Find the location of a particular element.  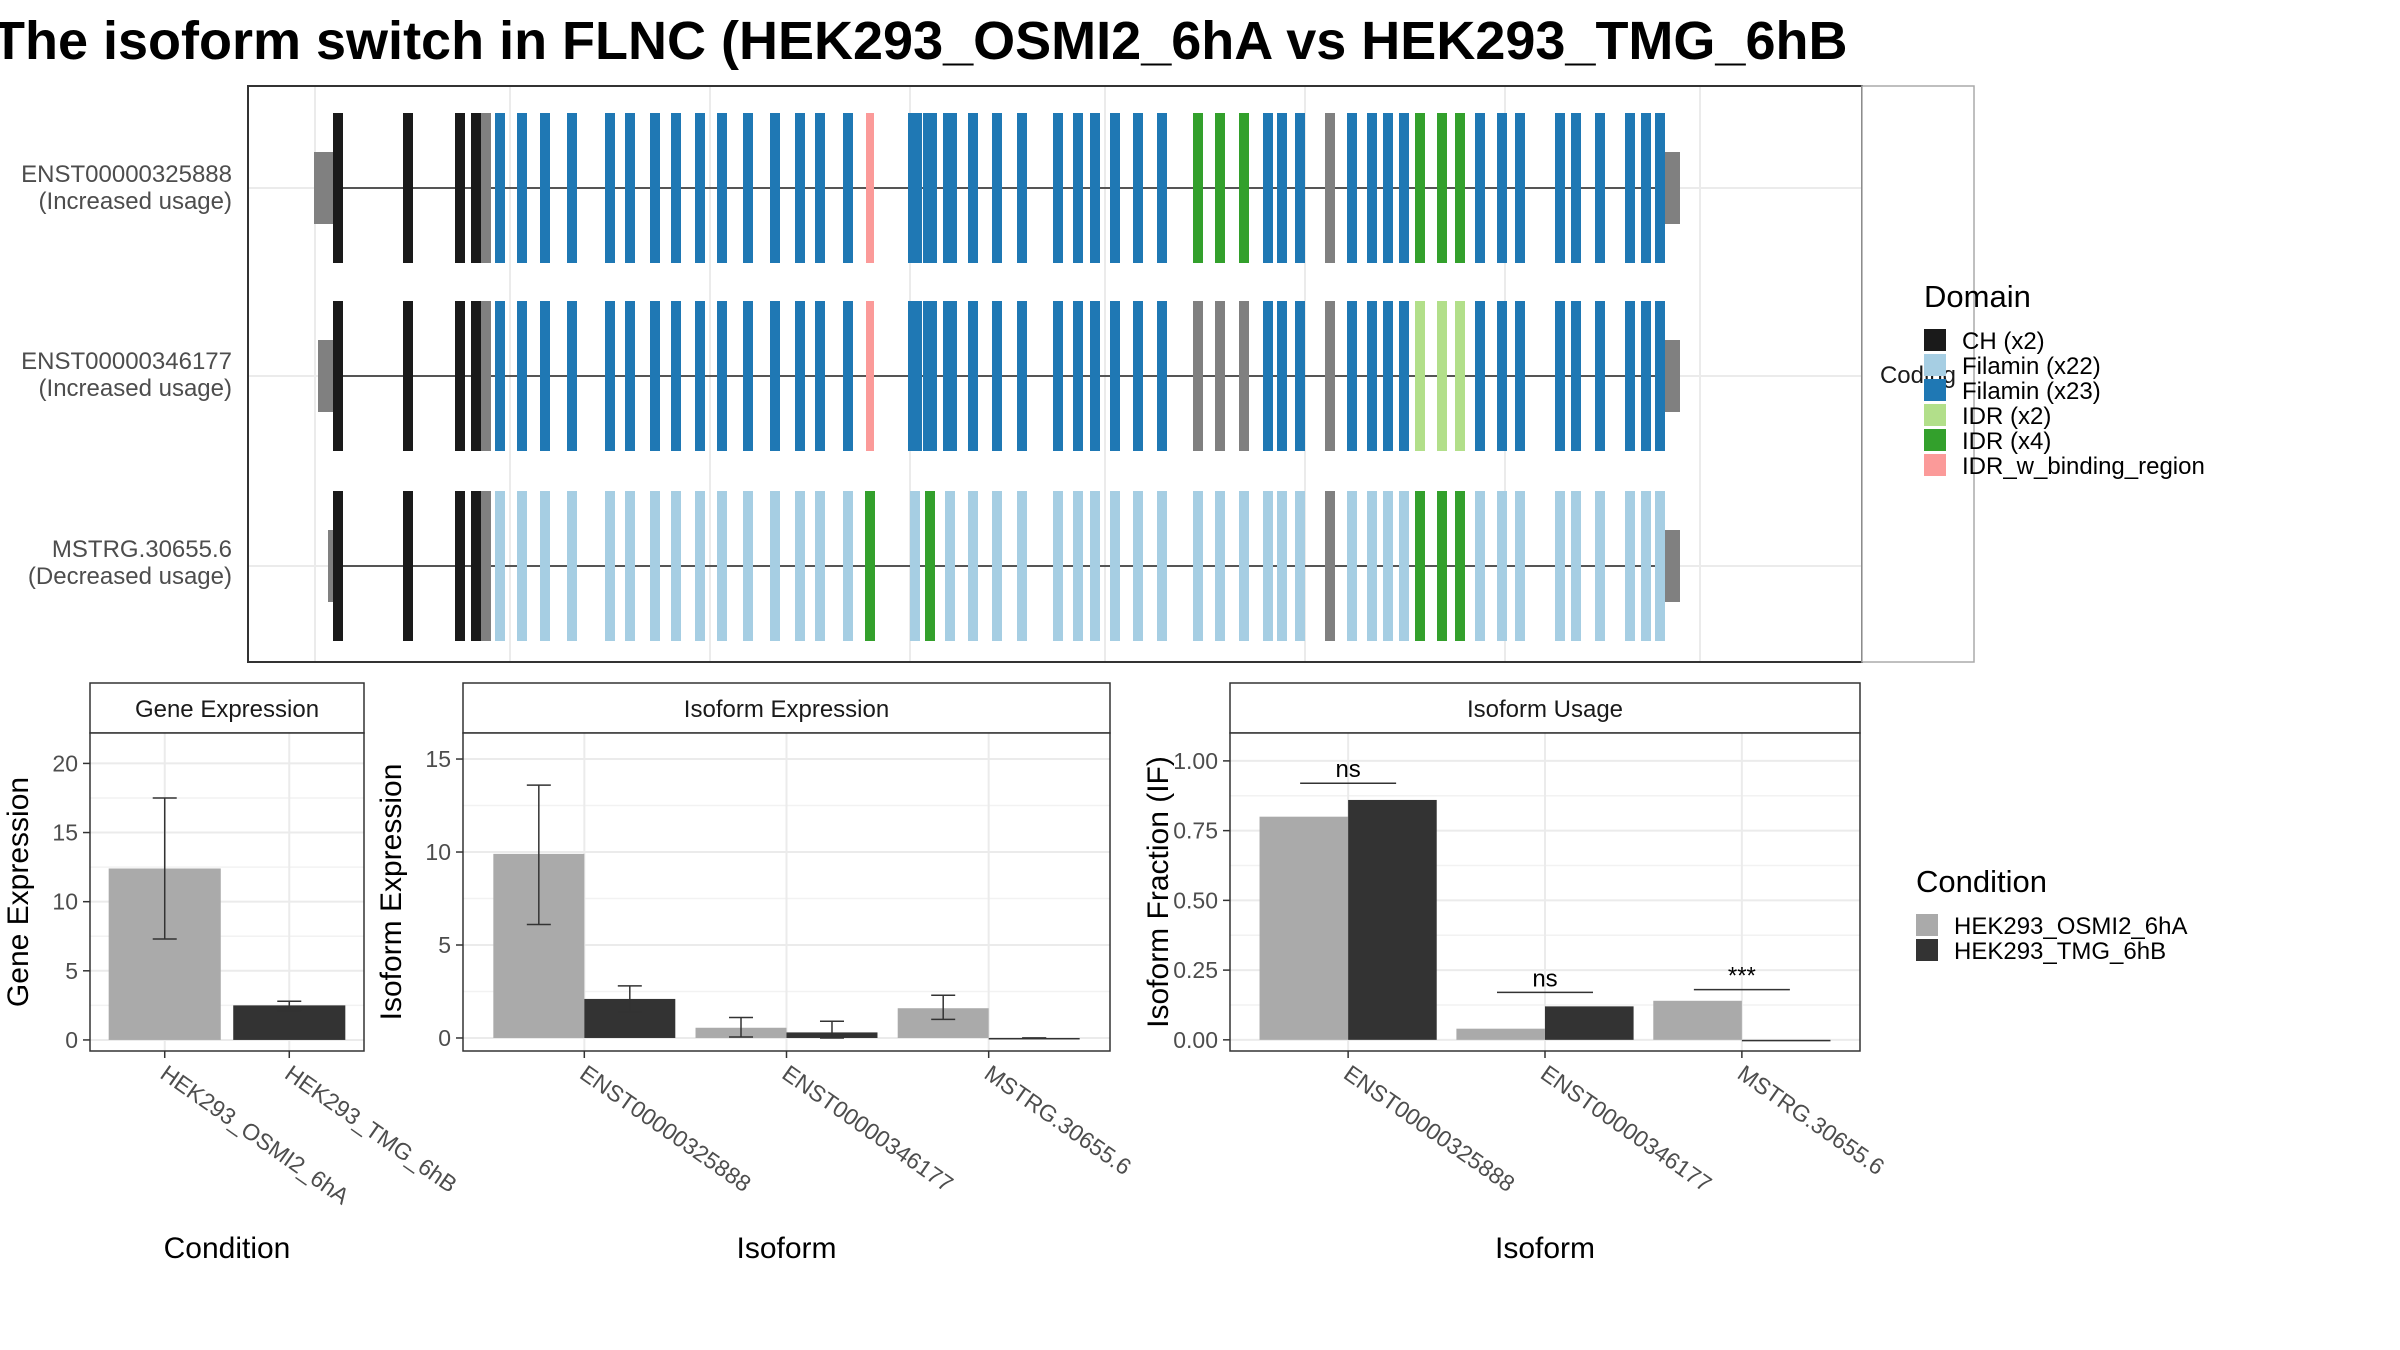

domain-legend-title: Domain is located at coordinates (1977, 296).